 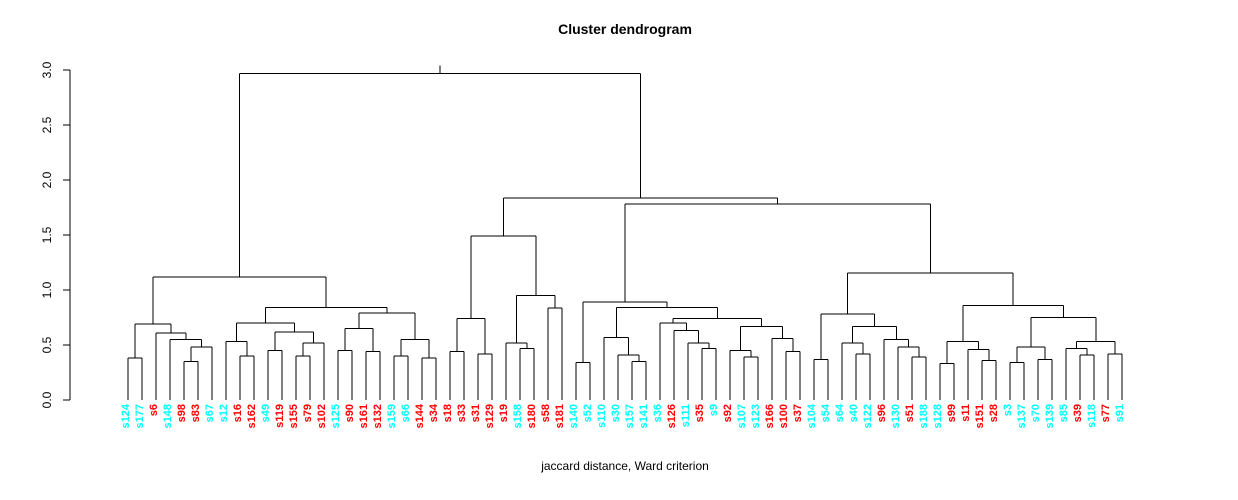 What do you see at coordinates (126, 416) in the screenshot?
I see `leaf-label: s124` at bounding box center [126, 416].